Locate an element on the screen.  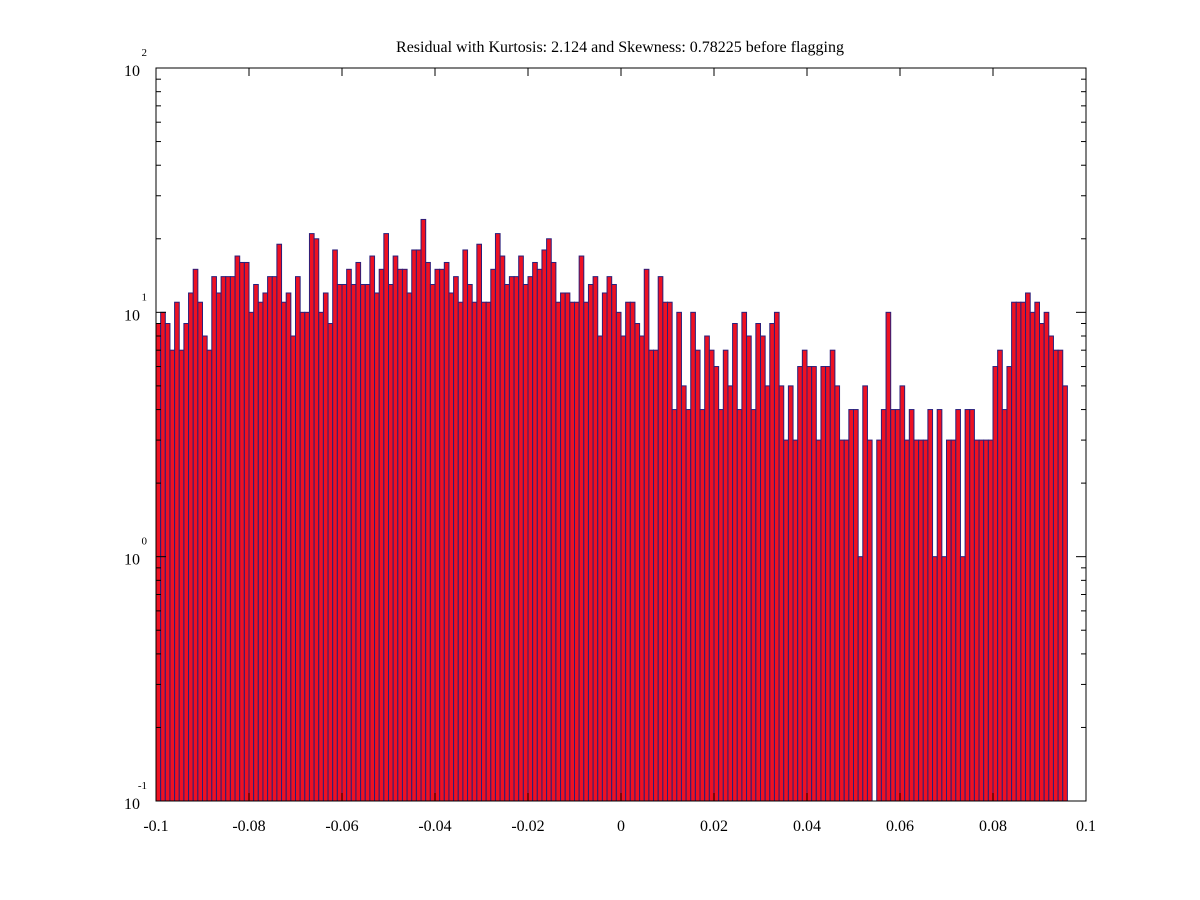
x-tick-label: 0.06 is located at coordinates (900, 826).